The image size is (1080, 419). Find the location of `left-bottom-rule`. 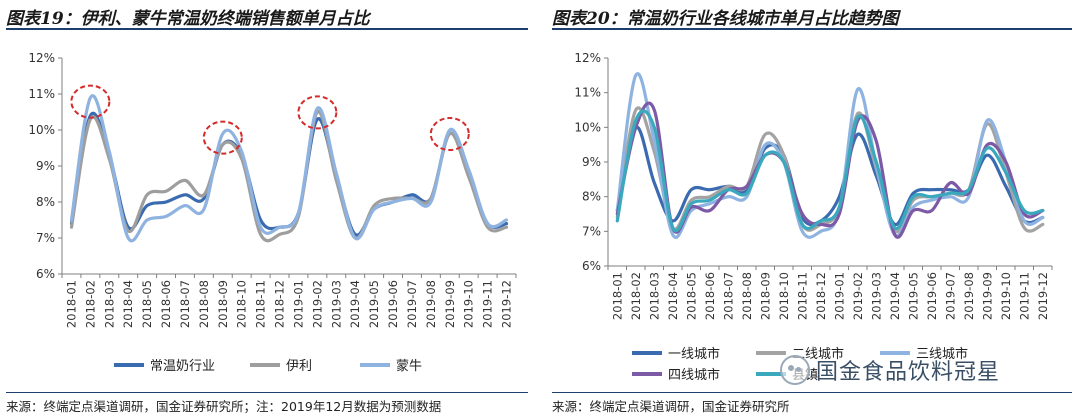

left-bottom-rule is located at coordinates (267, 392).